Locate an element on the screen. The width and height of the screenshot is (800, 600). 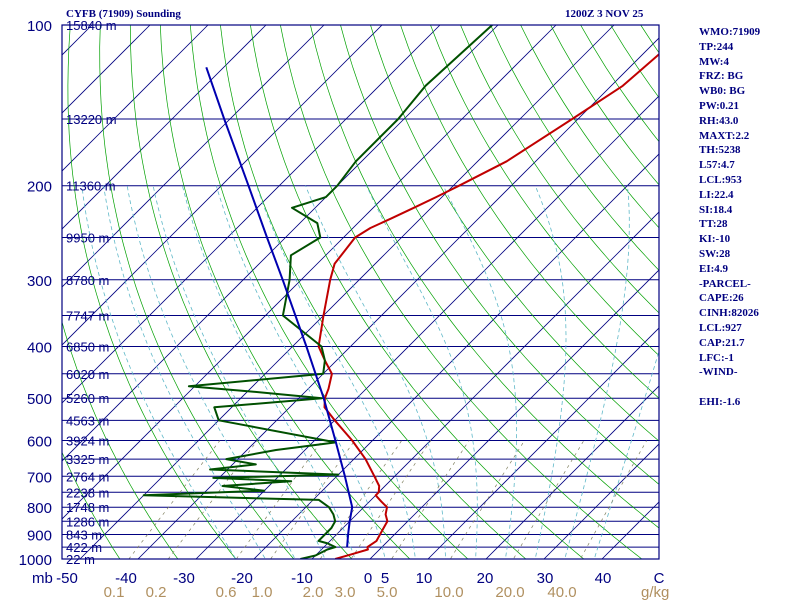
height-label: 8780 m is located at coordinates (87, 280).